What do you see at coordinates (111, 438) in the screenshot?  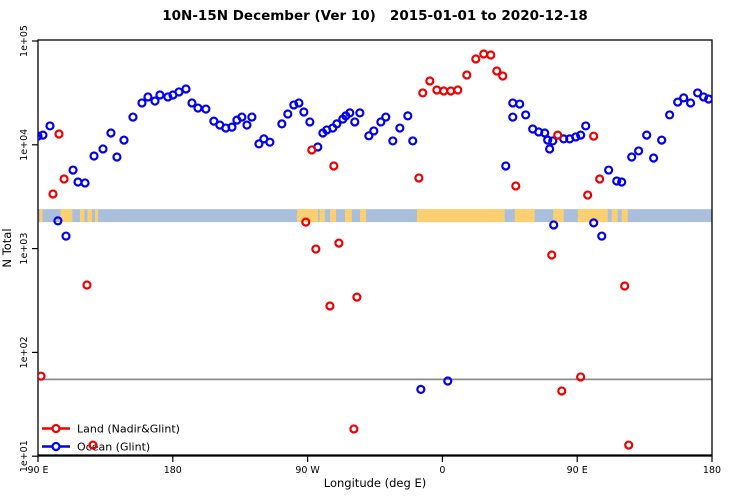 I see `legend: Land (Nadir&Glint) Ocean (Glint)` at bounding box center [111, 438].